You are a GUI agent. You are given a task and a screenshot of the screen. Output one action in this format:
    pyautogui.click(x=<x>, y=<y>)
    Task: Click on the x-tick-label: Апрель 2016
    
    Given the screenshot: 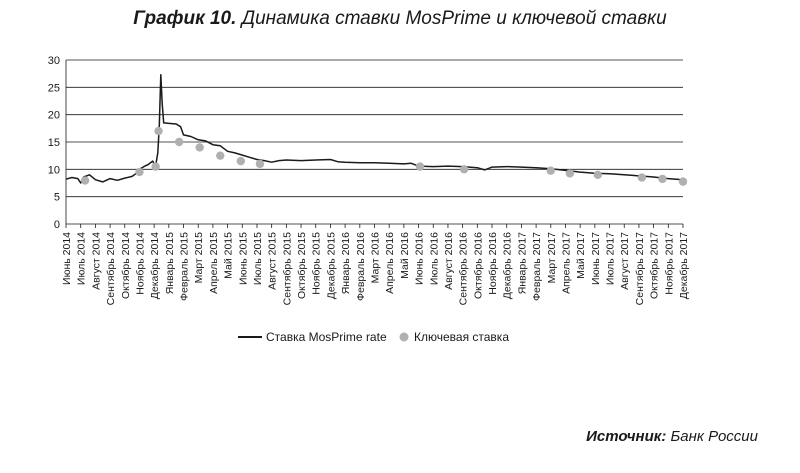 What is the action you would take?
    pyautogui.click(x=390, y=263)
    